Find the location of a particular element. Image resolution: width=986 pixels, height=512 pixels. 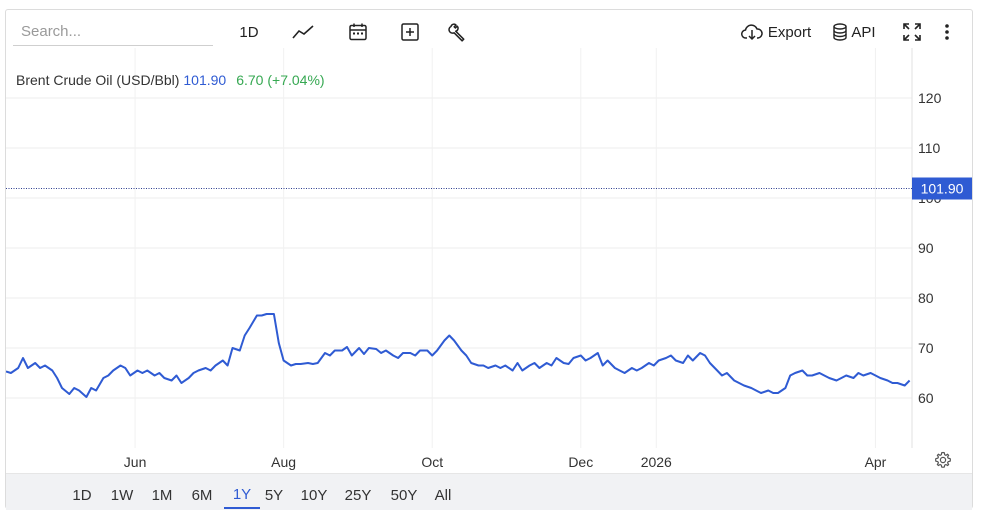

legend-change: 6.70 (+7.04%) is located at coordinates (280, 80).